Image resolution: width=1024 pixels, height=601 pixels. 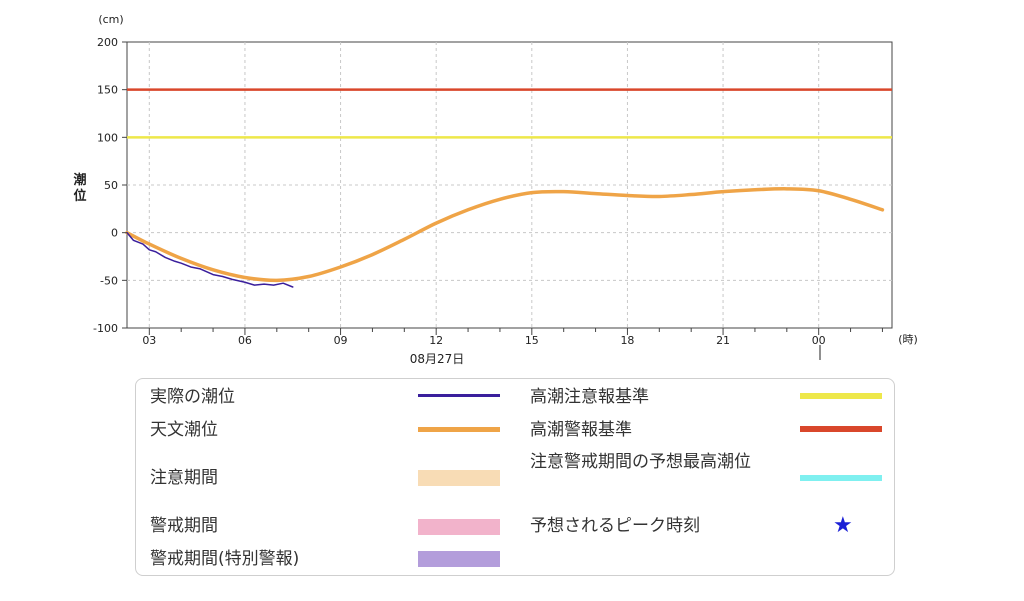 I want to click on legend-warning-period-label: 警戒期間, so click(x=184, y=526).